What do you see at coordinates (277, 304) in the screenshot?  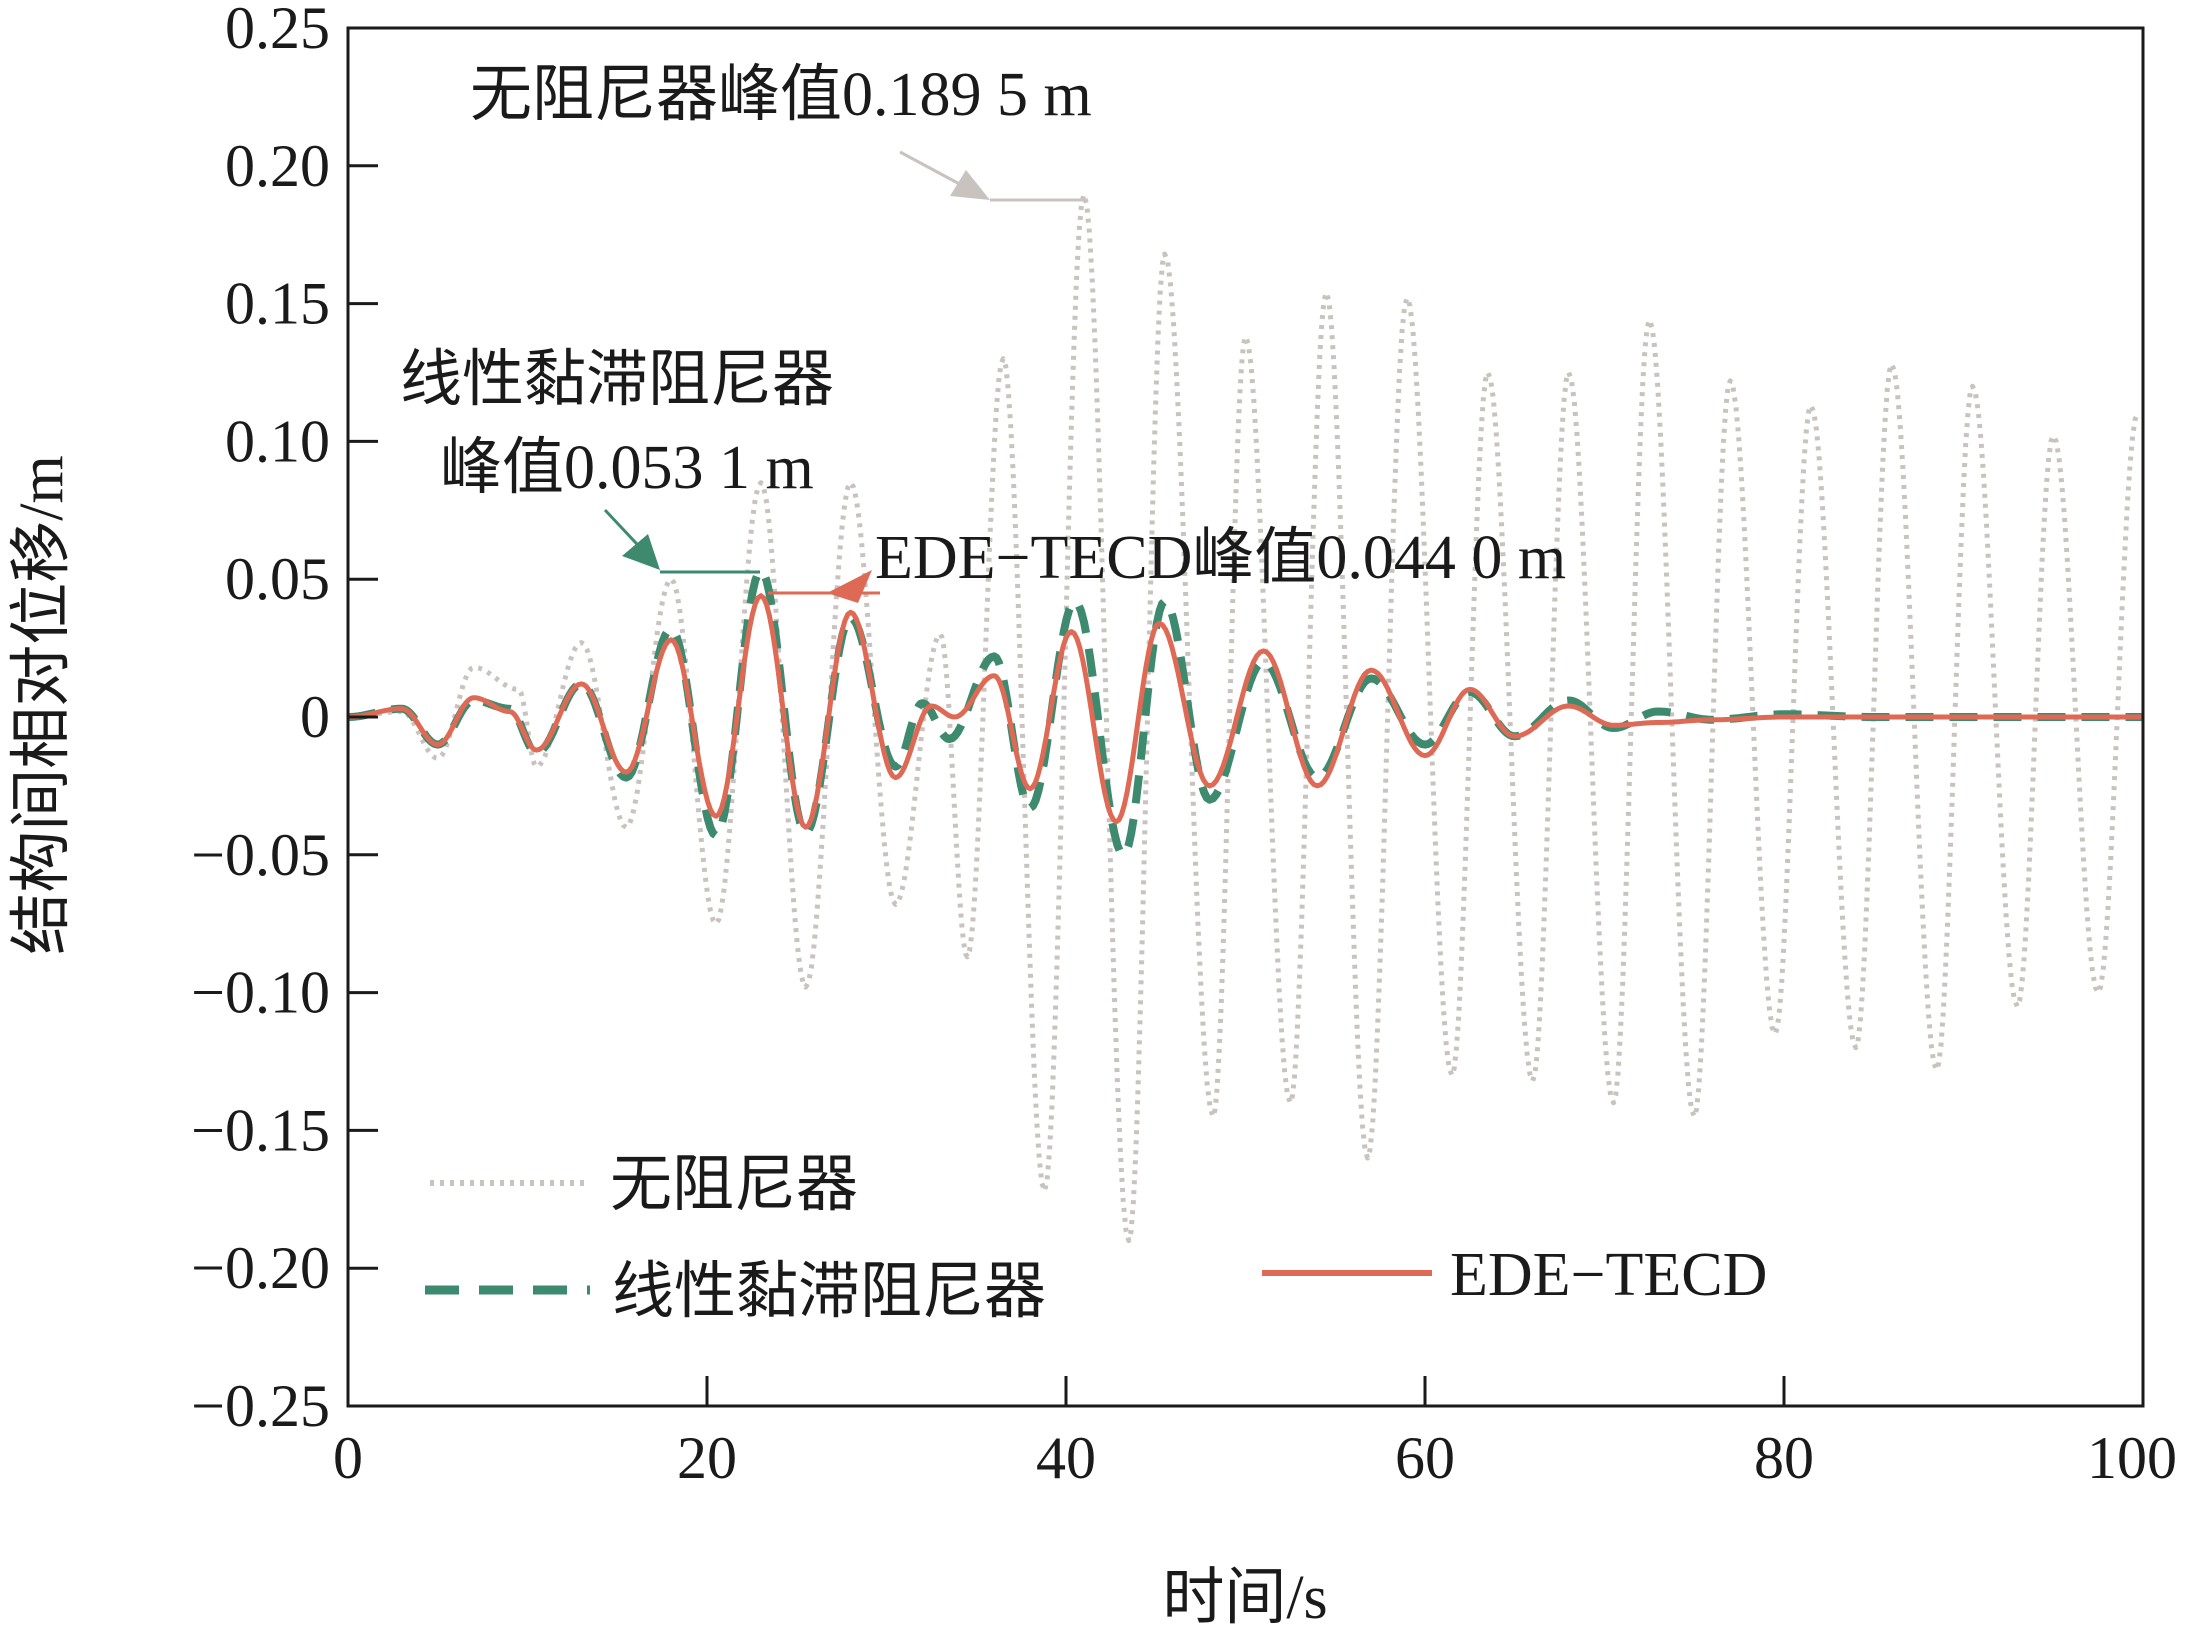 I see `y-tick-label: 0.15` at bounding box center [277, 304].